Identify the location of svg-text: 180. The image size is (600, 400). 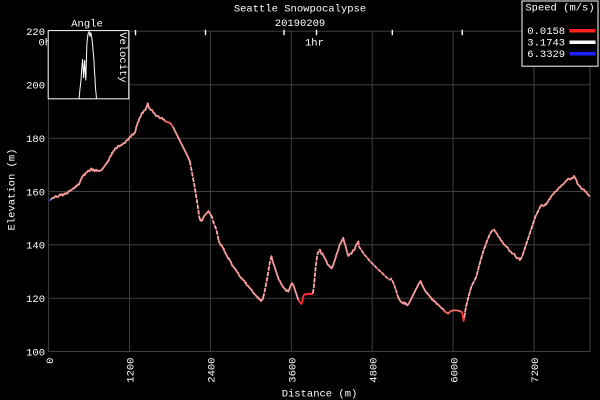
(35, 140).